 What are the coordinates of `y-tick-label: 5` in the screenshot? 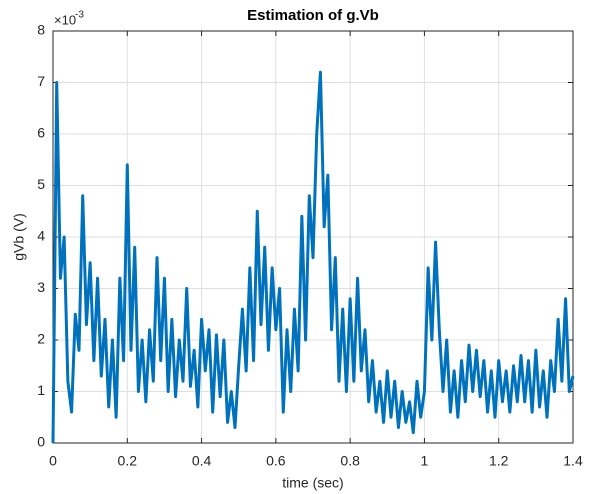 It's located at (41, 184).